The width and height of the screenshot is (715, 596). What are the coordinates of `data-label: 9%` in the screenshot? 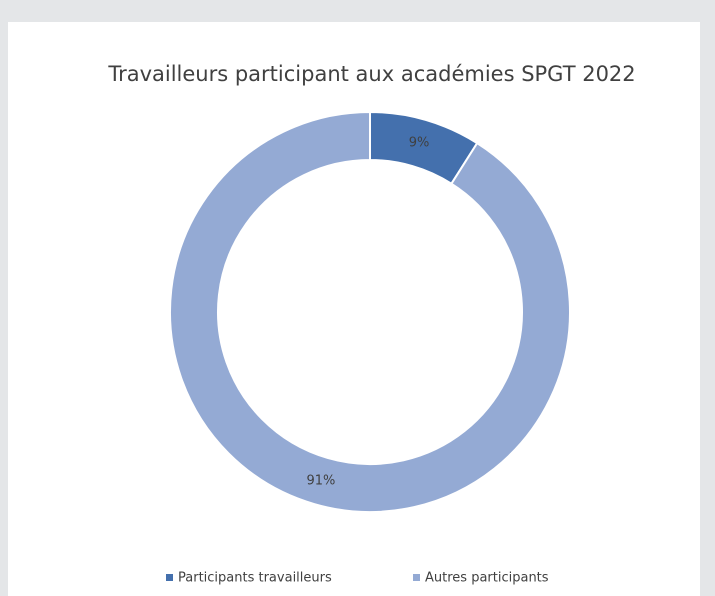 It's located at (419, 142).